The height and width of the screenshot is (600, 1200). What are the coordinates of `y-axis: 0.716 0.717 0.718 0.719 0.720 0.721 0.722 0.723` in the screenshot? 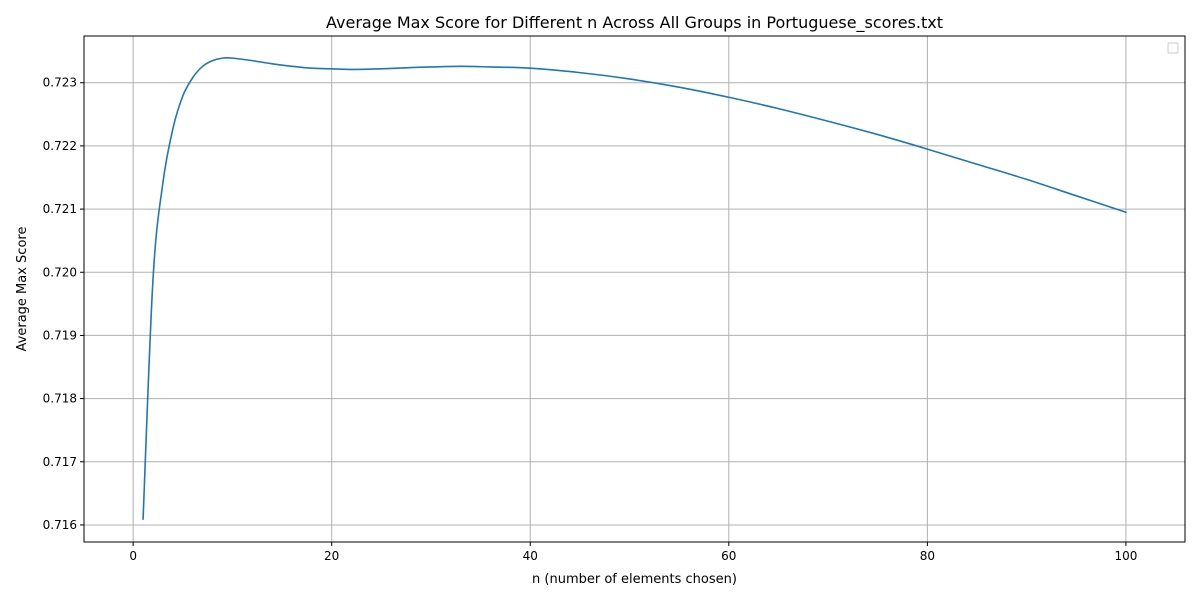 It's located at (63, 304).